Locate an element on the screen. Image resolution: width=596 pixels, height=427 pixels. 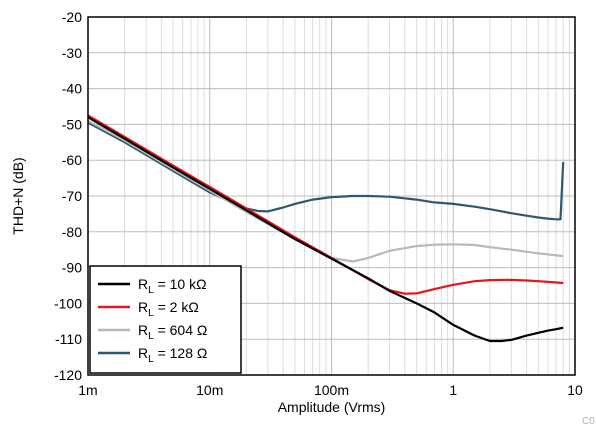
x-tick-label: 1 is located at coordinates (453, 390).